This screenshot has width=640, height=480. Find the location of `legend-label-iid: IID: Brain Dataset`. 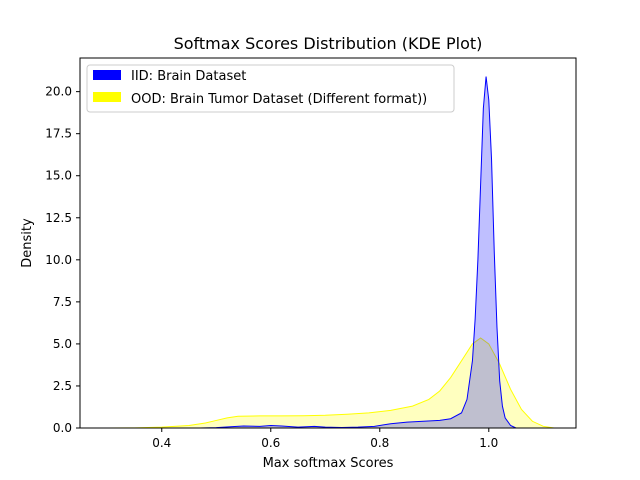

legend-label-iid: IID: Brain Dataset is located at coordinates (188, 76).